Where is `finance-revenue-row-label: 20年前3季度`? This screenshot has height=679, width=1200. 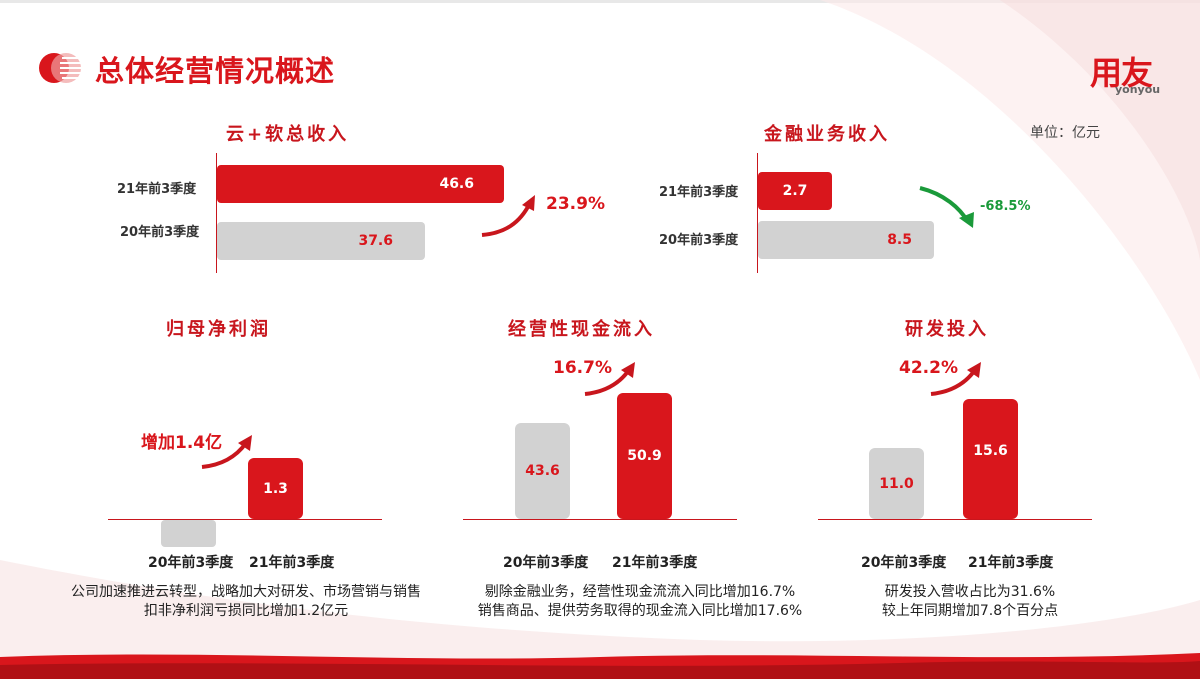
finance-revenue-row-label: 20年前3季度 is located at coordinates (699, 240).